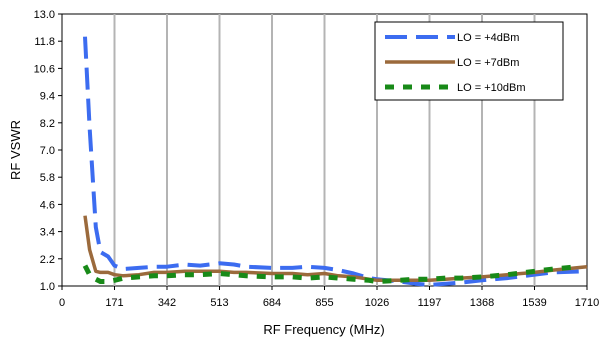 Image resolution: width=601 pixels, height=346 pixels. Describe the element at coordinates (491, 88) in the screenshot. I see `legend-label-lo-10dbm: LO = +10dBm` at that location.